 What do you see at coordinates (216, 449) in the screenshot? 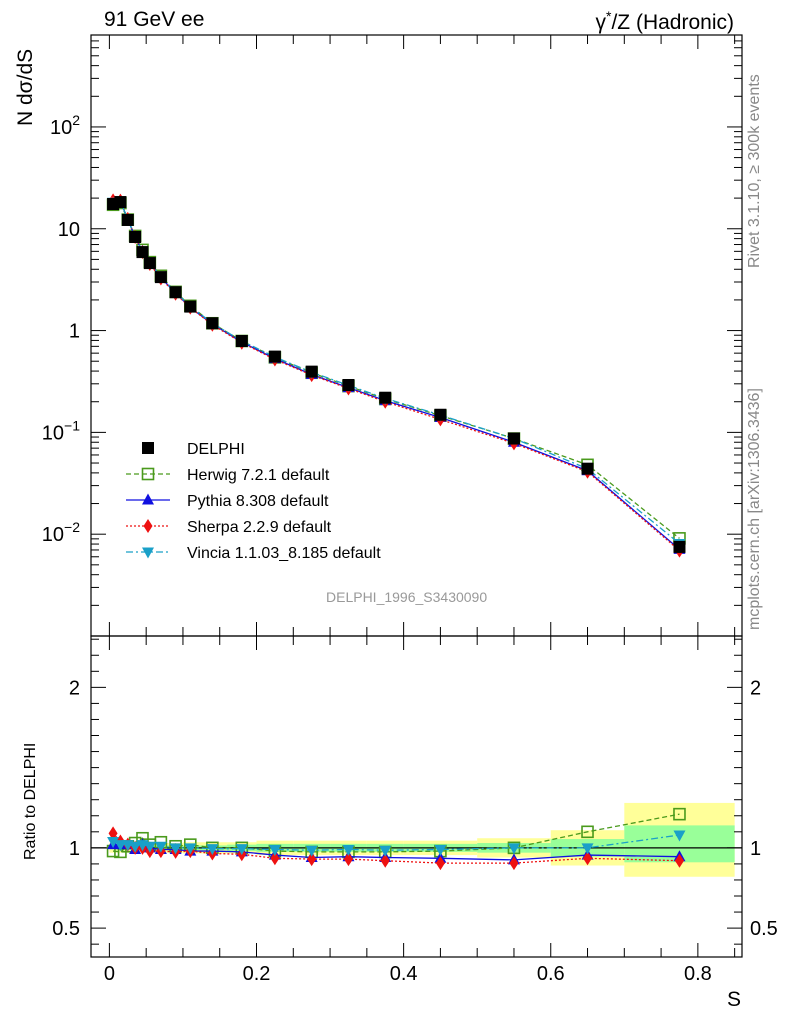
I see `legend-label-data: DELPHI` at bounding box center [216, 449].